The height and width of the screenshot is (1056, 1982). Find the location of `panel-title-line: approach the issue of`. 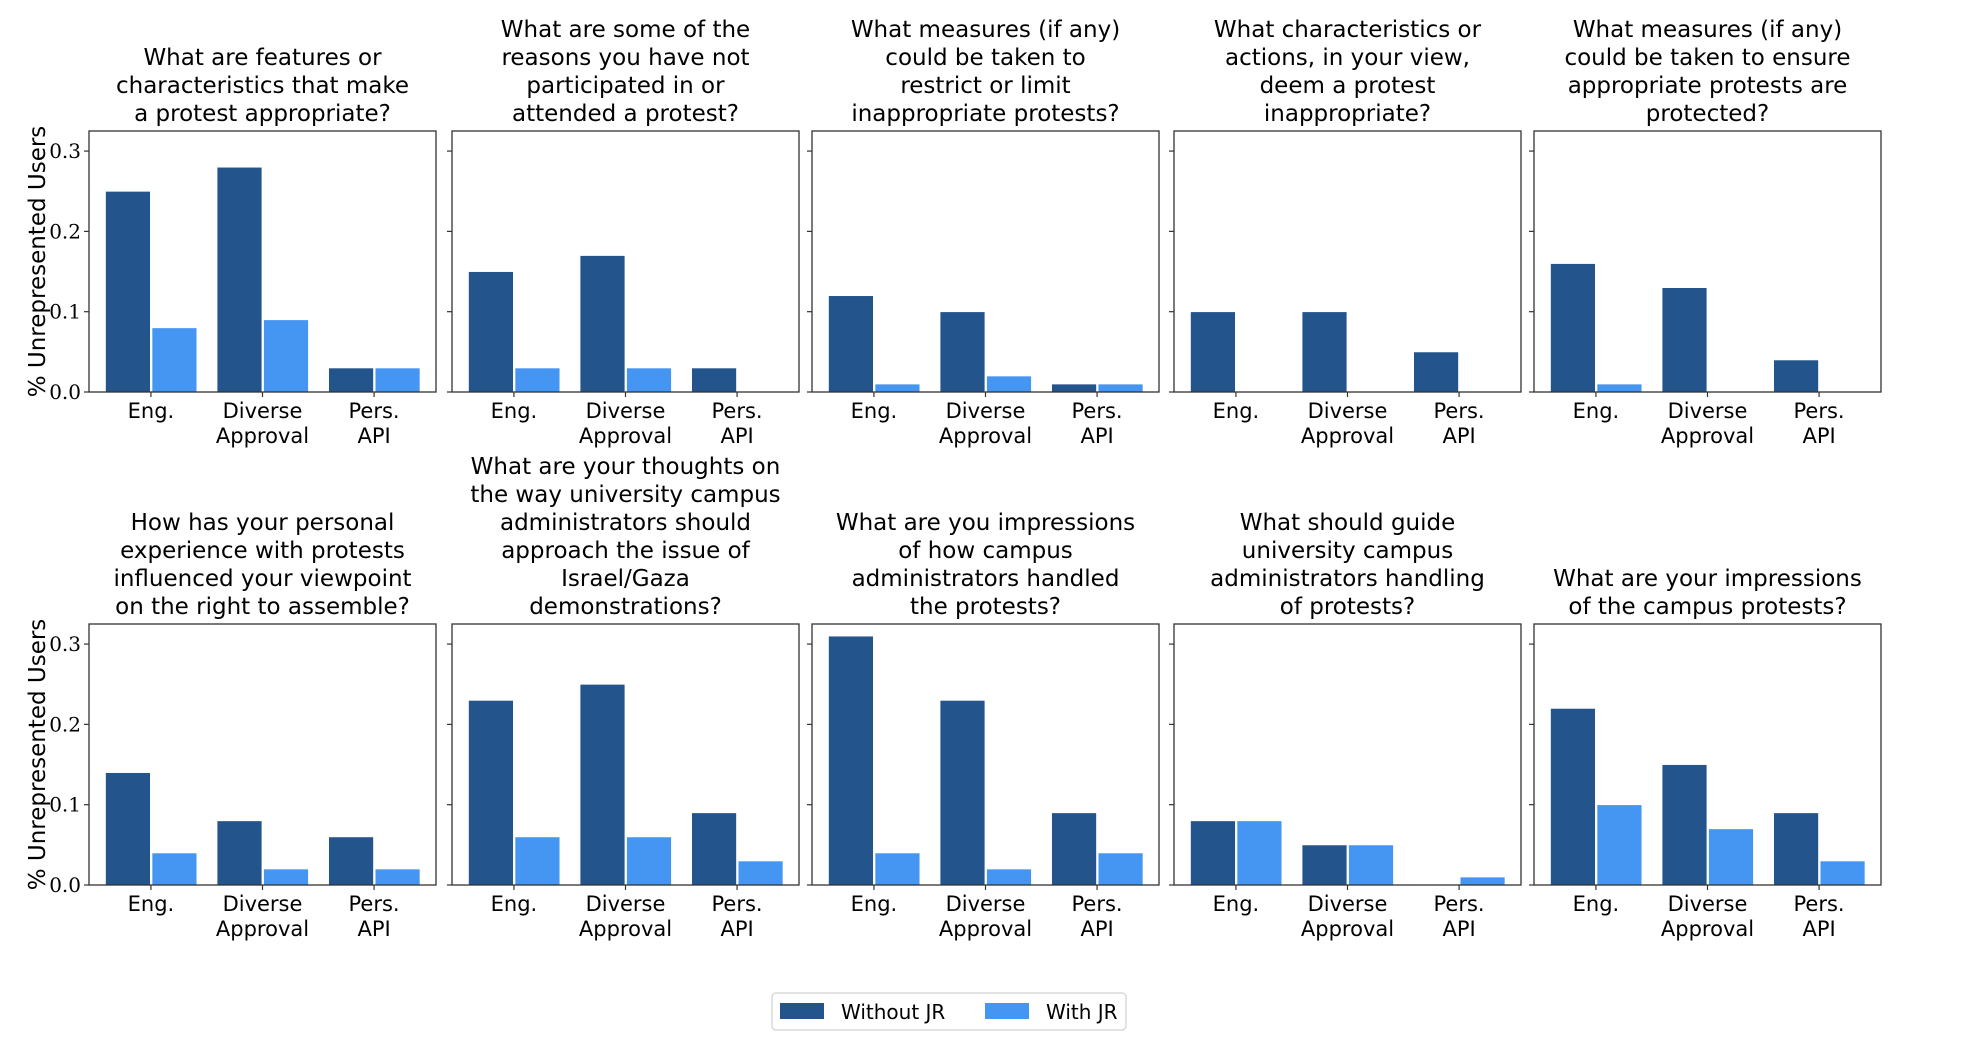

panel-title-line: approach the issue of is located at coordinates (625, 551).